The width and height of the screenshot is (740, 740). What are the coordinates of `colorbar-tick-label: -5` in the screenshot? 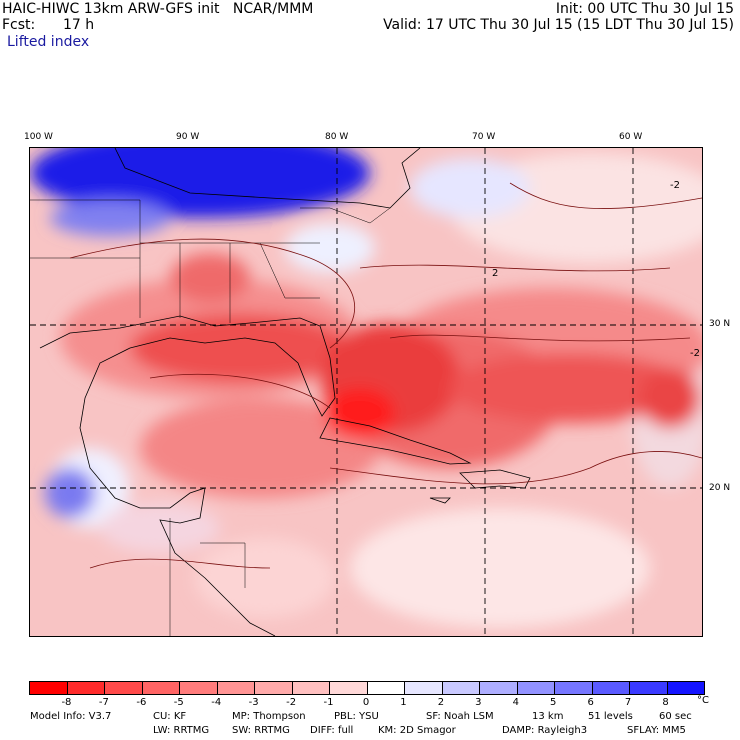 It's located at (178, 702).